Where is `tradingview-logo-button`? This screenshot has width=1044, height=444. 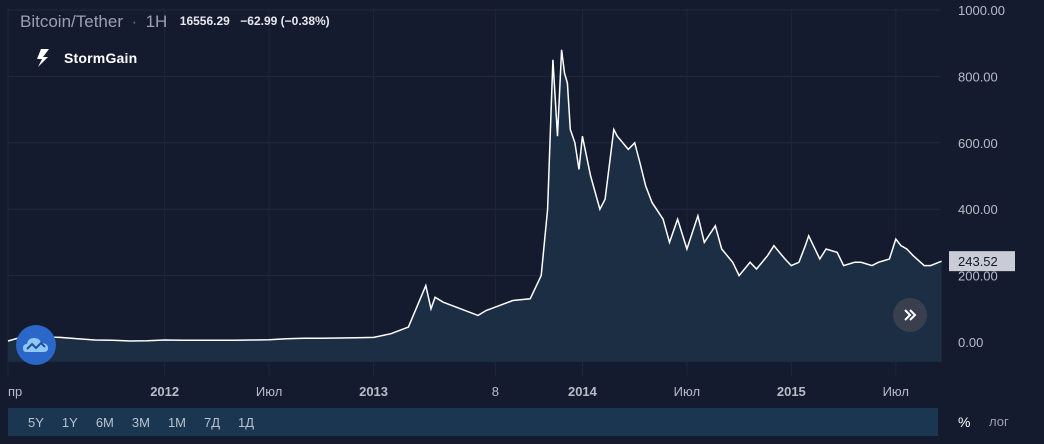 tradingview-logo-button is located at coordinates (36, 345).